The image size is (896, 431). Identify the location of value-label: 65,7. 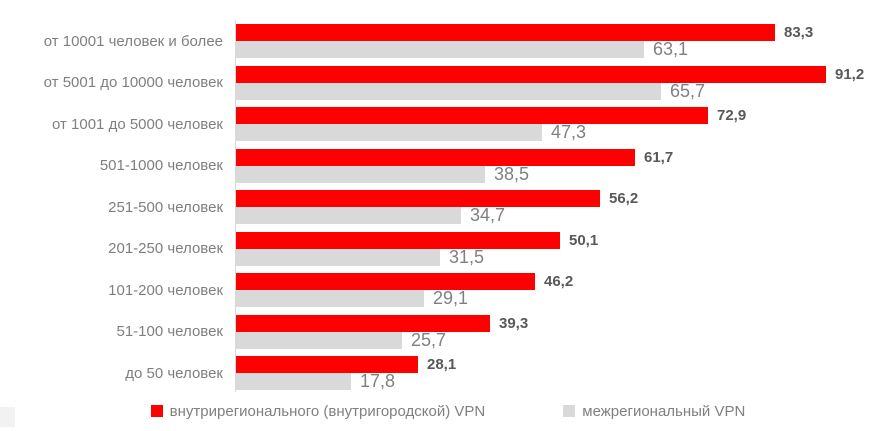
(688, 90).